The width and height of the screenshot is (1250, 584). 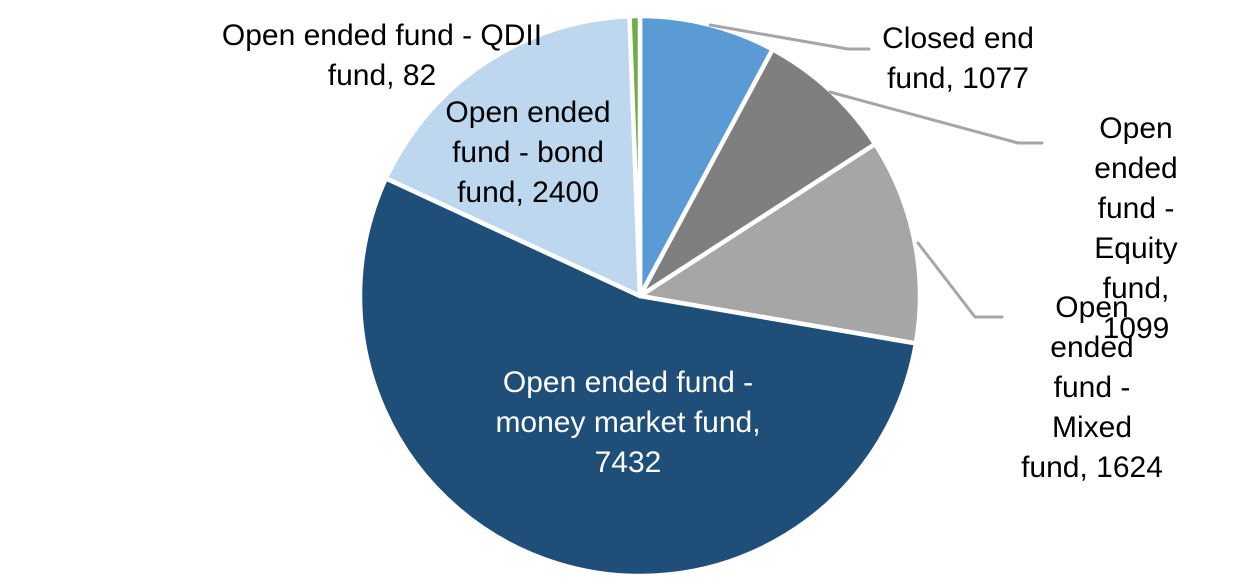 What do you see at coordinates (789, 37) in the screenshot?
I see `leader-line-closed-end-fund` at bounding box center [789, 37].